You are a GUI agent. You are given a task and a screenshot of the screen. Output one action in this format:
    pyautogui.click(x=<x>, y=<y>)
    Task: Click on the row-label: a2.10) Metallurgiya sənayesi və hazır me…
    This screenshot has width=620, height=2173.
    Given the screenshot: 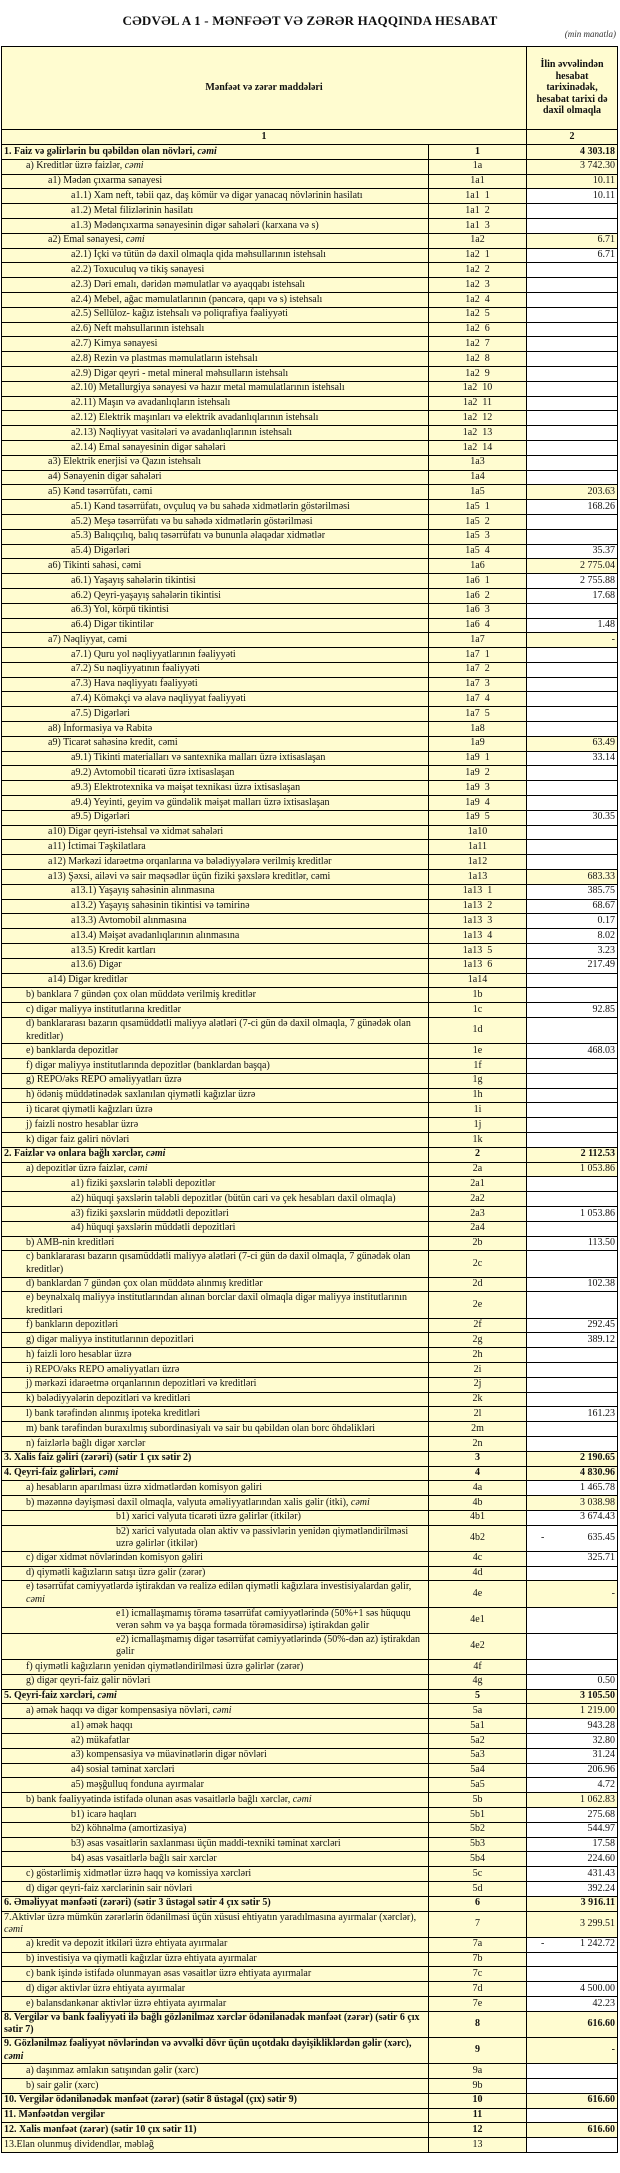 What is the action you would take?
    pyautogui.click(x=215, y=388)
    